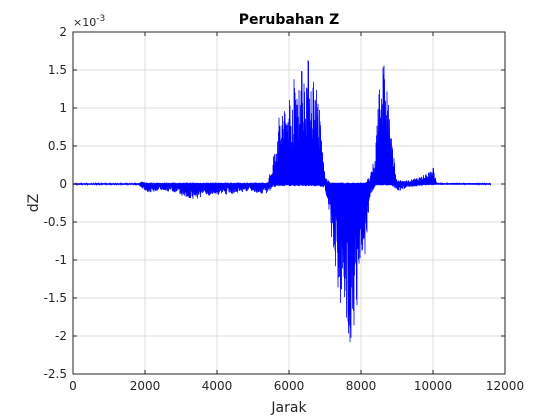 The height and width of the screenshot is (420, 560). I want to click on x-tick-label: 10000, so click(433, 386).